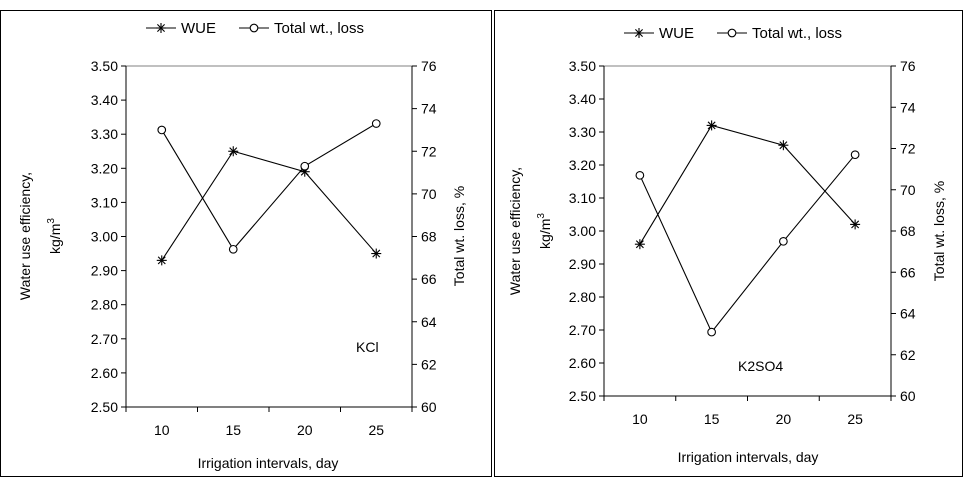 The image size is (963, 477). Describe the element at coordinates (760, 366) in the screenshot. I see `chart-annotation: K2SO4` at that location.